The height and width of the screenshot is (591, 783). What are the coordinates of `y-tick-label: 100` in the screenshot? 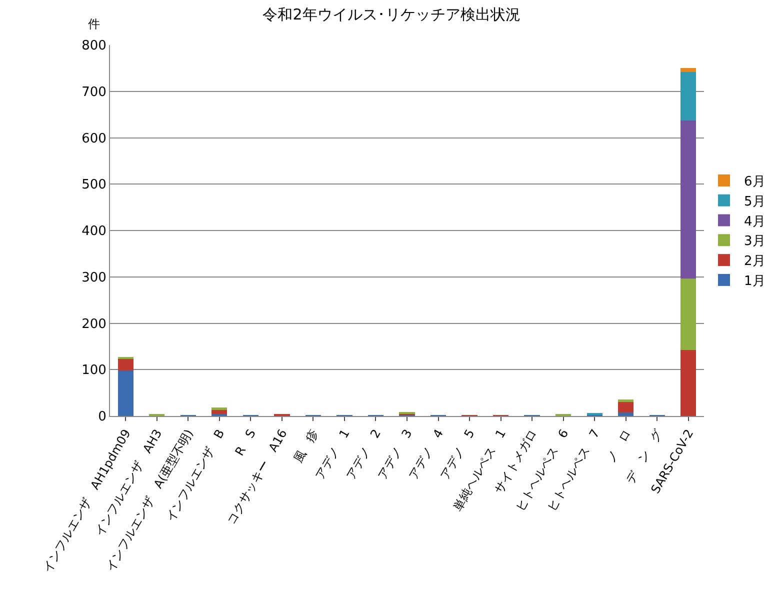 It's located at (94, 370).